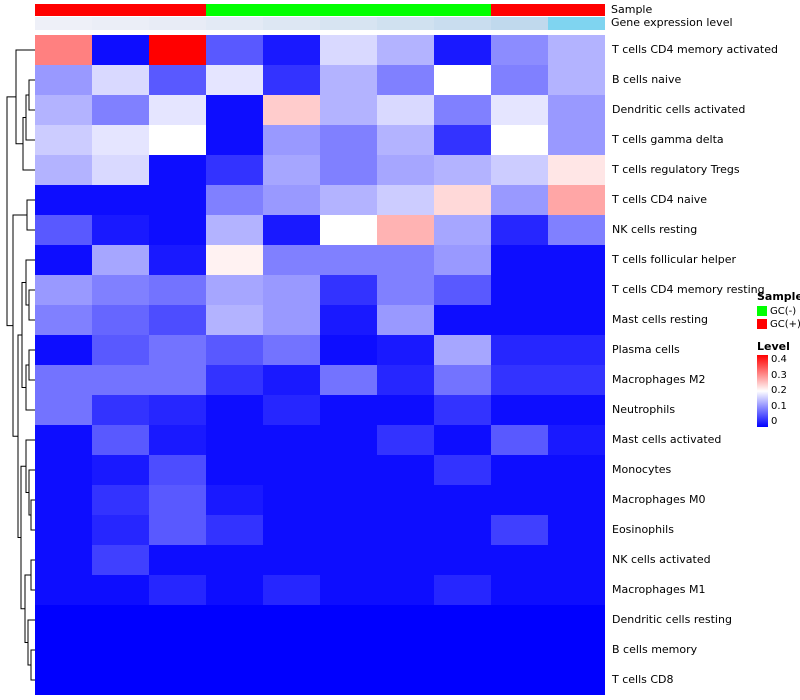  Describe the element at coordinates (762, 311) in the screenshot. I see `legend-color-swatch` at that location.